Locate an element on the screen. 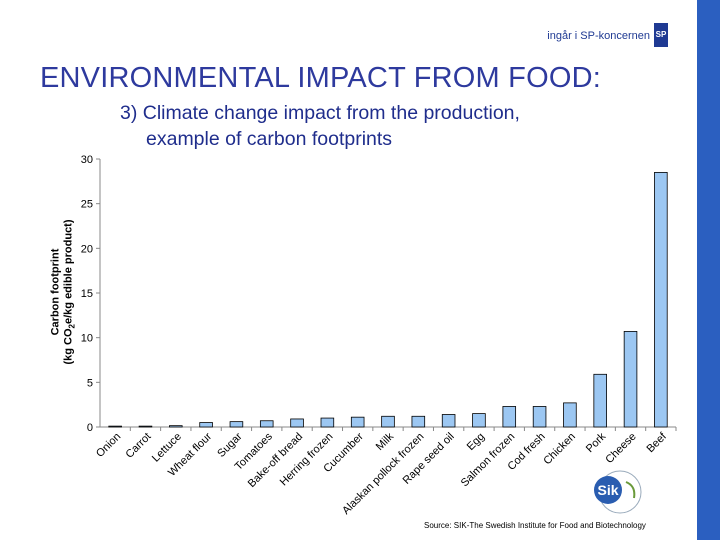 The width and height of the screenshot is (720, 540). subtitle-line2: example of carbon footprints is located at coordinates (269, 139).